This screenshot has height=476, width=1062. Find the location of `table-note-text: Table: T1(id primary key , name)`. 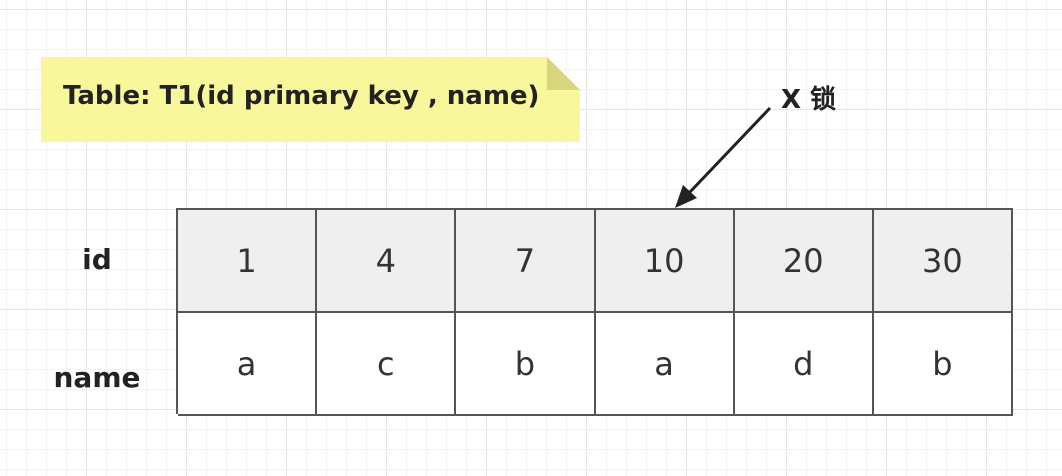

table-note-text: Table: T1(id primary key , name) is located at coordinates (301, 96).